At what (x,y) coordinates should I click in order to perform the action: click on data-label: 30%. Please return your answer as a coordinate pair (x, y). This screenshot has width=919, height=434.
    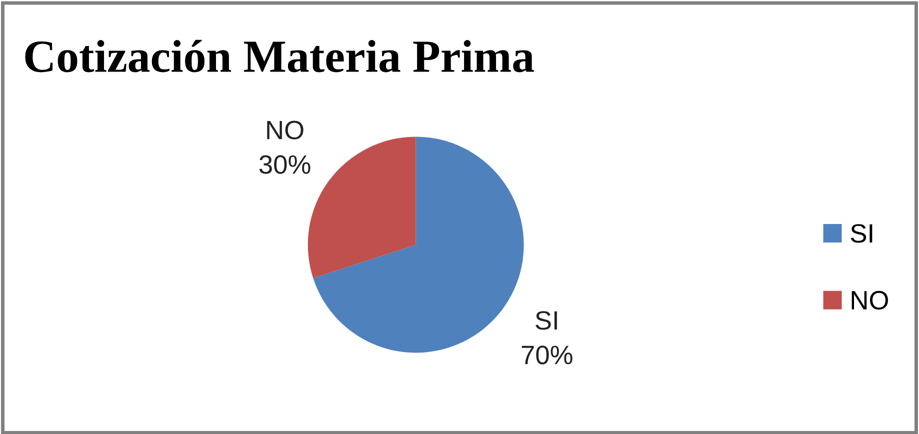
    Looking at the image, I should click on (284, 164).